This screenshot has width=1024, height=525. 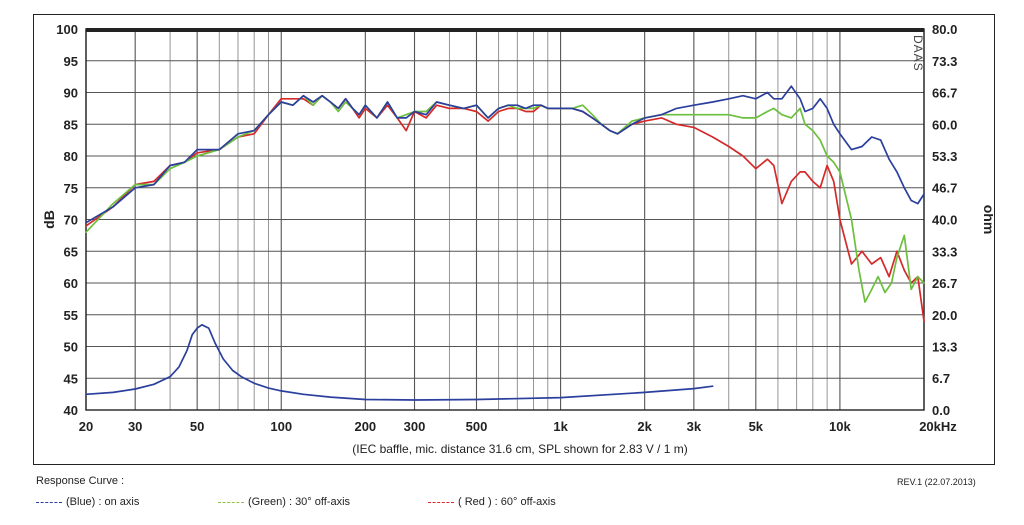 What do you see at coordinates (71, 220) in the screenshot?
I see `y-tick-label: 70` at bounding box center [71, 220].